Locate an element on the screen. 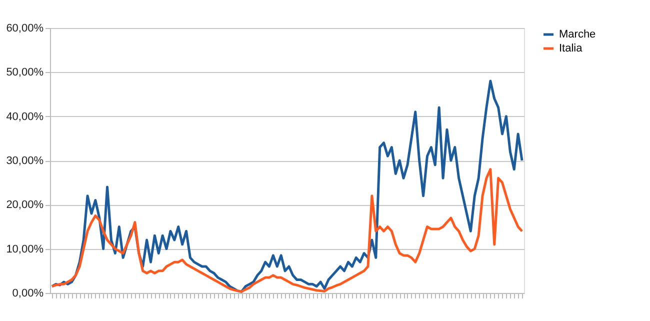  y-tick-label: 30,00% is located at coordinates (25, 161).